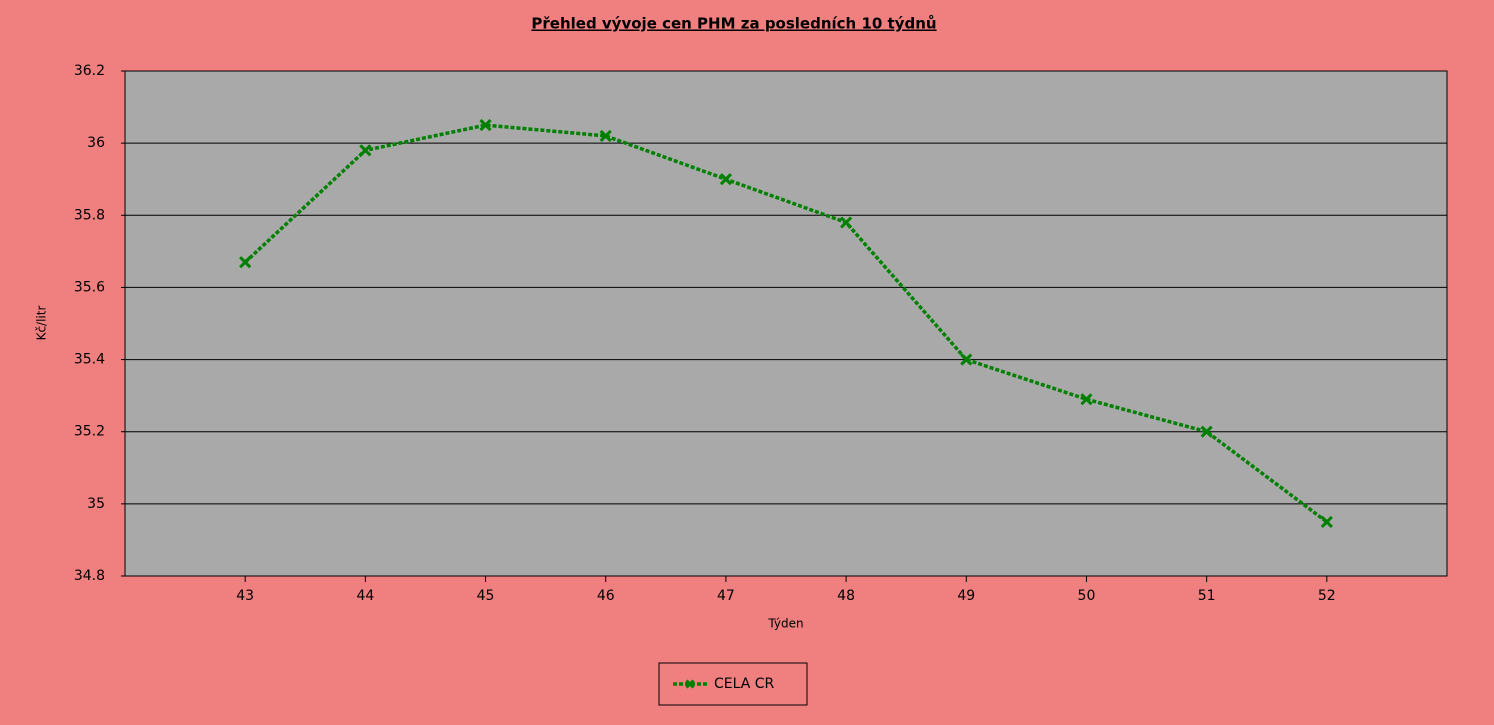 This screenshot has width=1494, height=725. I want to click on legend-marker, so click(690, 684).